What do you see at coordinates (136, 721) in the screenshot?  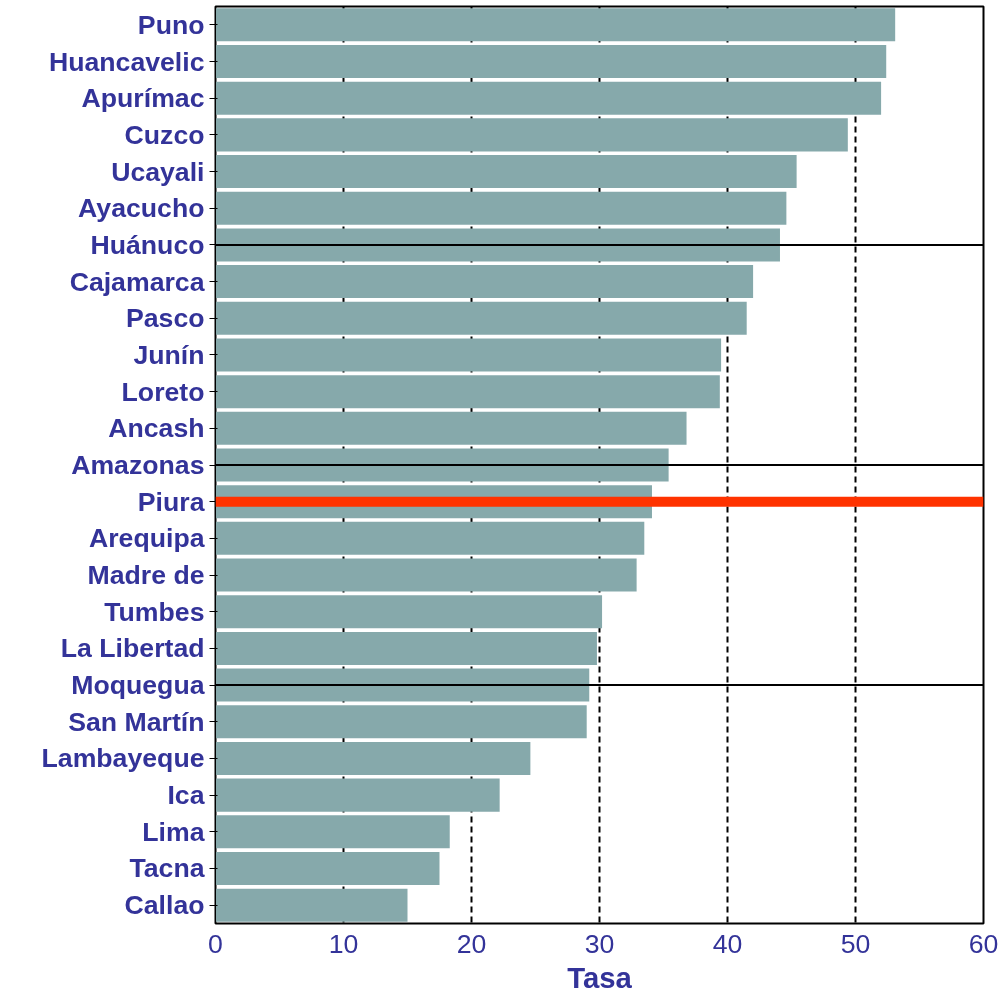 I see `y-tick-label: San Martín` at bounding box center [136, 721].